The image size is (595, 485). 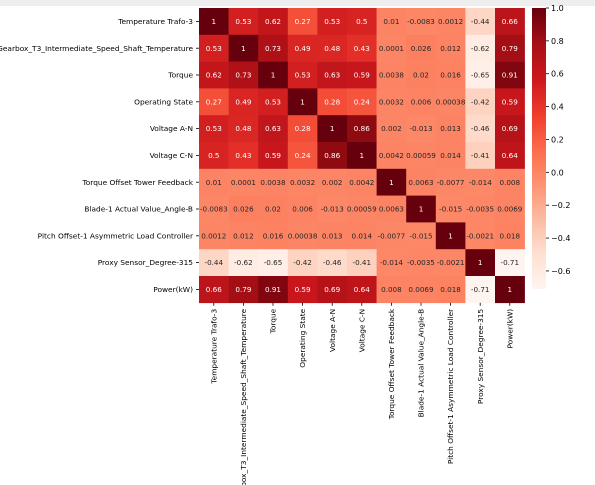 I want to click on y-tick-label: Proxy Sensor_Degree-315, so click(x=146, y=262).